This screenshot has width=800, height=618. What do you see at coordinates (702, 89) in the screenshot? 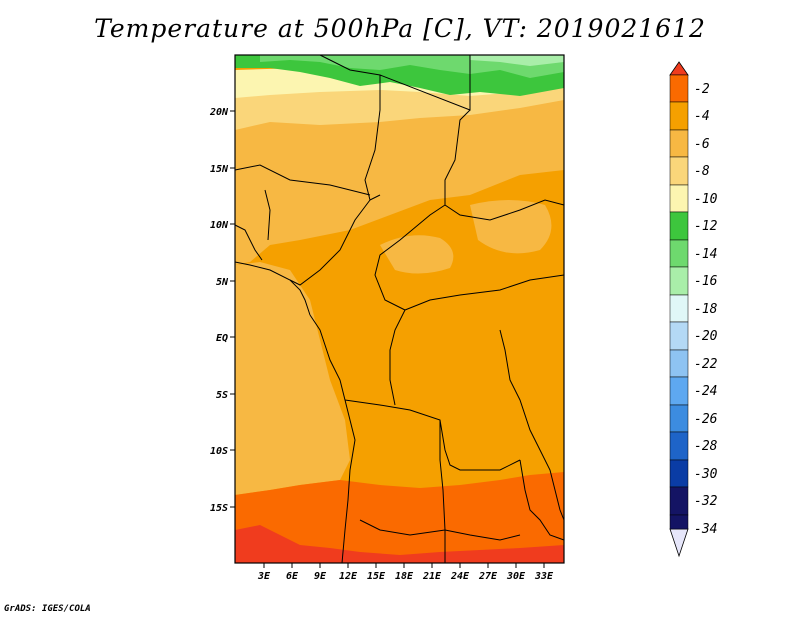
I see `colorbar-label: -2` at bounding box center [702, 89].